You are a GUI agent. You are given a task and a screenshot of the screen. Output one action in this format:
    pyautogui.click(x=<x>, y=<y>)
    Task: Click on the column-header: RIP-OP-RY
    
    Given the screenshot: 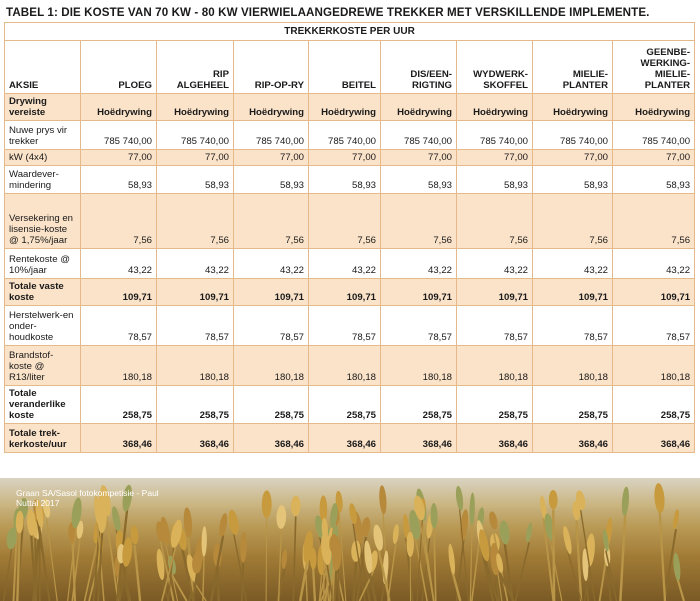 What is the action you would take?
    pyautogui.click(x=271, y=67)
    